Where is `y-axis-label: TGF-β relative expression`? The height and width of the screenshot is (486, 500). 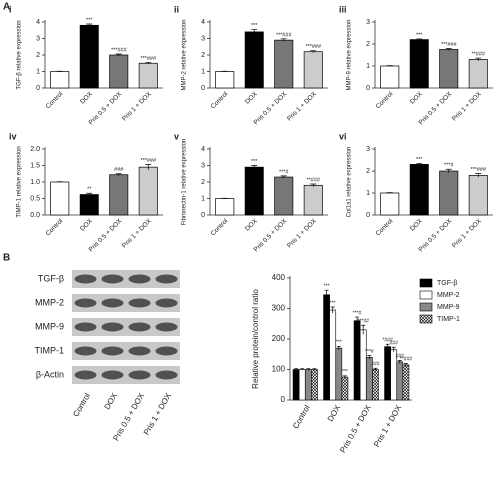
y-axis-label: TGF-β relative expression is located at coordinates (20, 54).